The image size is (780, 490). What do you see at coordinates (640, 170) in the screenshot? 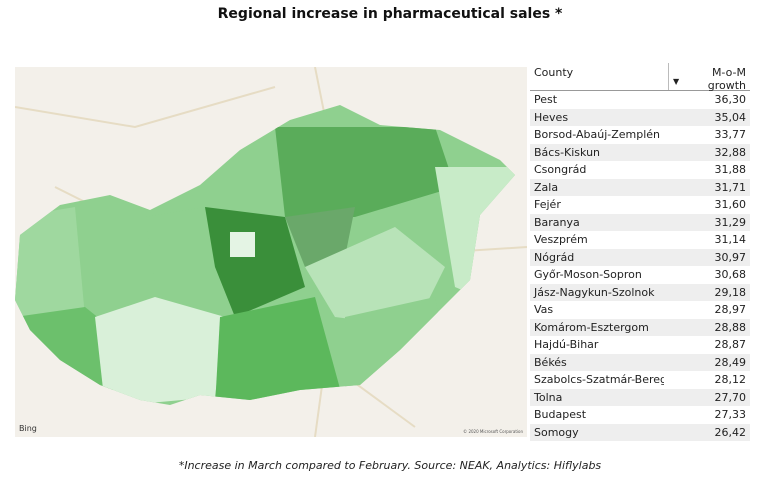
I see `table-row: Csongrád 31,88` at bounding box center [640, 170].